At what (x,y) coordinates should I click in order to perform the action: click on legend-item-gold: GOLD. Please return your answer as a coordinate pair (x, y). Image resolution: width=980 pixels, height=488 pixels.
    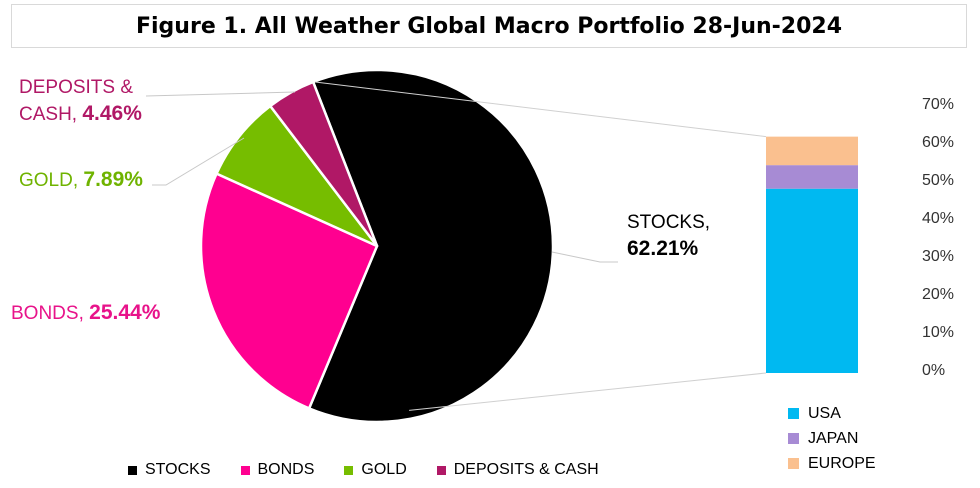
    Looking at the image, I should click on (375, 470).